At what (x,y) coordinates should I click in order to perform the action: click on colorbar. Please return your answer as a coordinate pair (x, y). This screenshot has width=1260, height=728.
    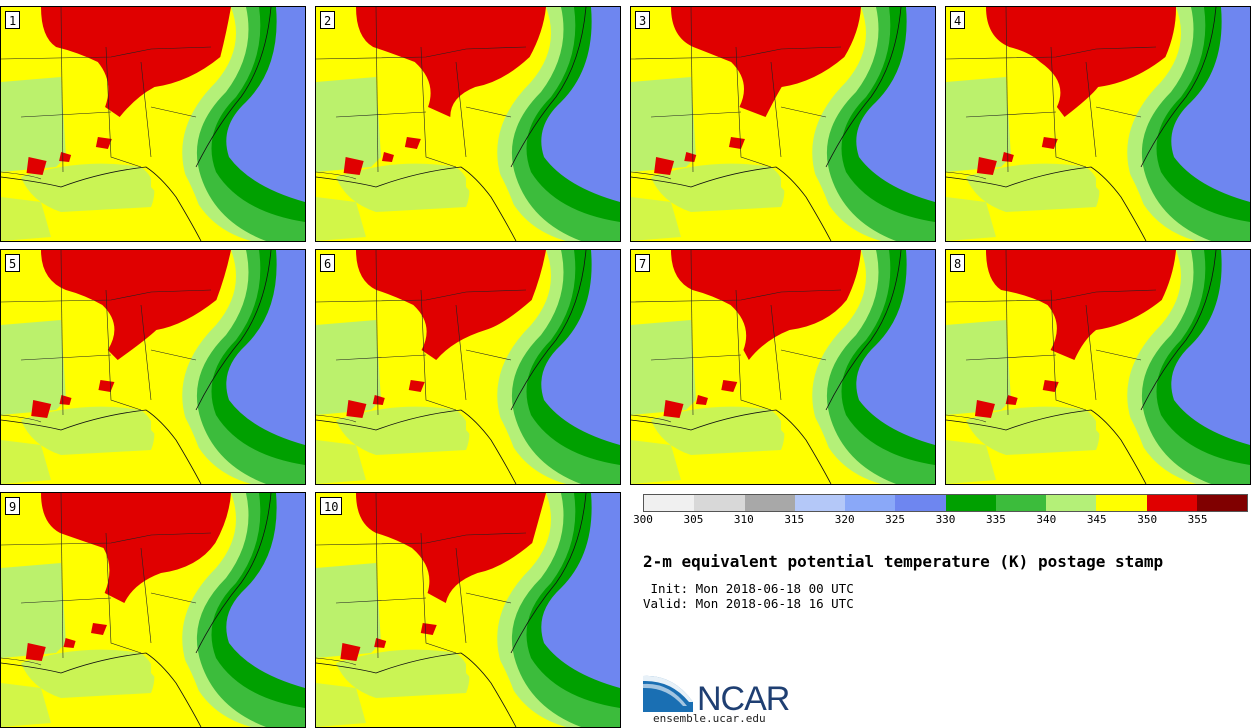
    Looking at the image, I should click on (945, 503).